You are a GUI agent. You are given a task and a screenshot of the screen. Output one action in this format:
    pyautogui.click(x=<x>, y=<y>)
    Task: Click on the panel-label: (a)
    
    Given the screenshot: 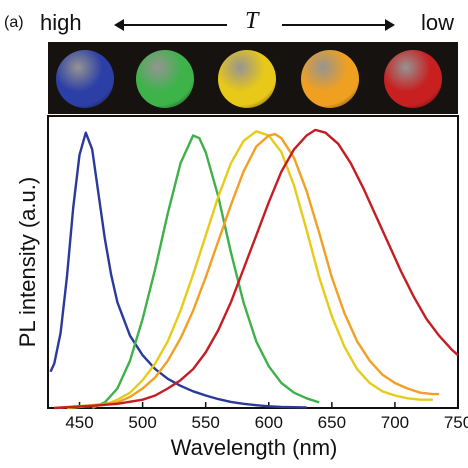 What is the action you would take?
    pyautogui.click(x=14, y=22)
    